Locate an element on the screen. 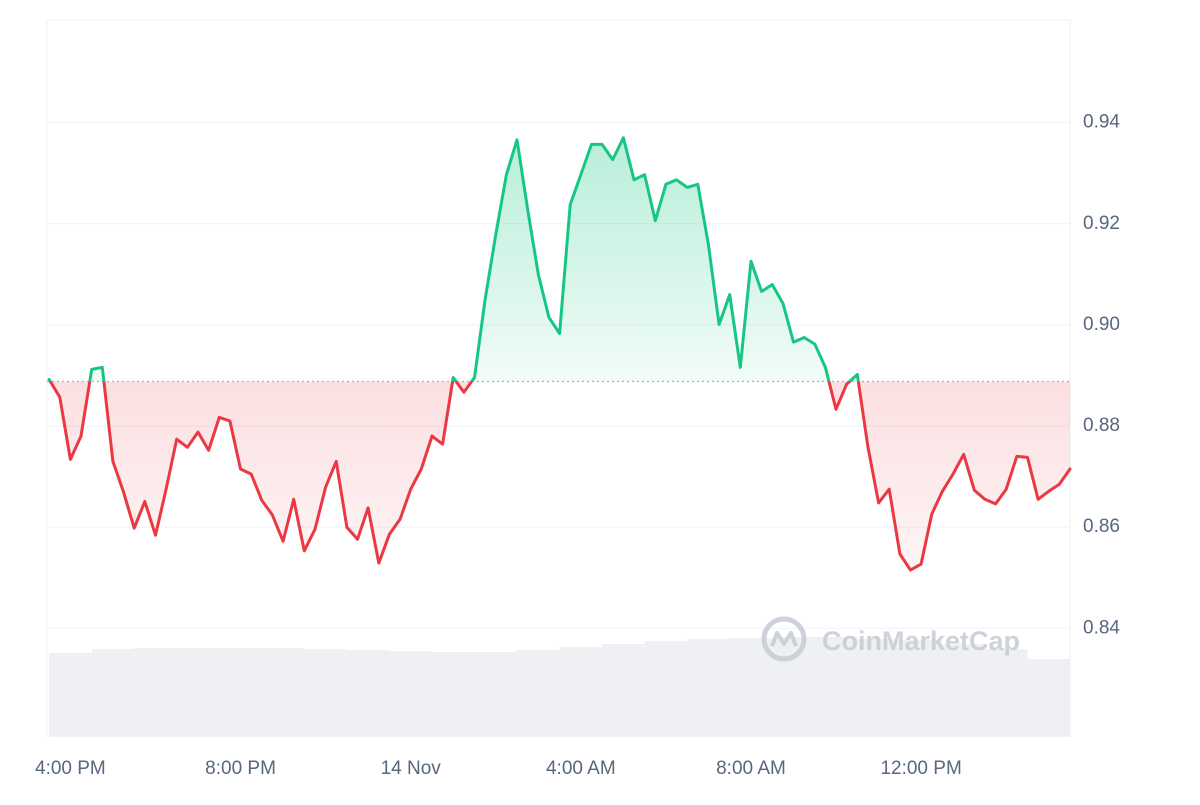 The width and height of the screenshot is (1200, 805). x-tick-label: 8:00 AM is located at coordinates (751, 768).